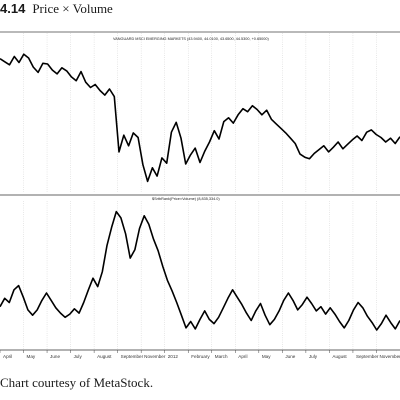  Describe the element at coordinates (72, 8) in the screenshot. I see `figure-title-text: Price × Volume` at that location.